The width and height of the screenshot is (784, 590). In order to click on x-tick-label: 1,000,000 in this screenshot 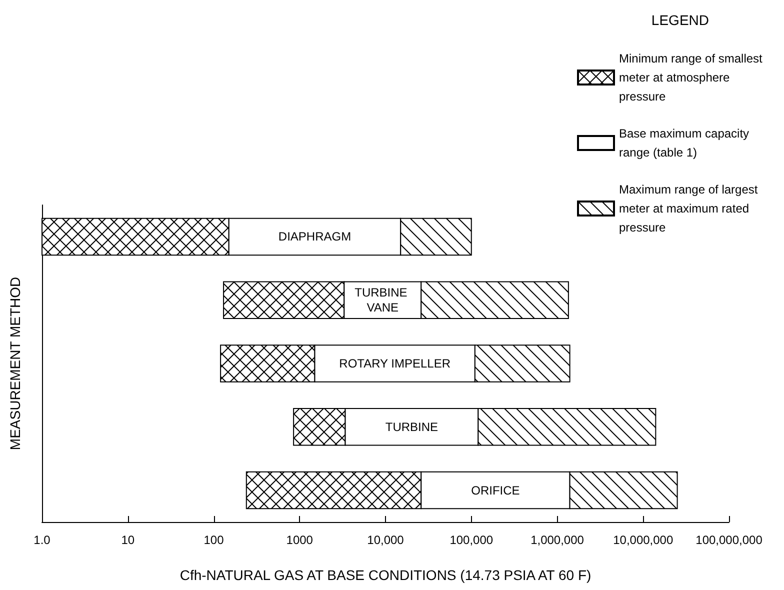, I will do `click(557, 540)`.